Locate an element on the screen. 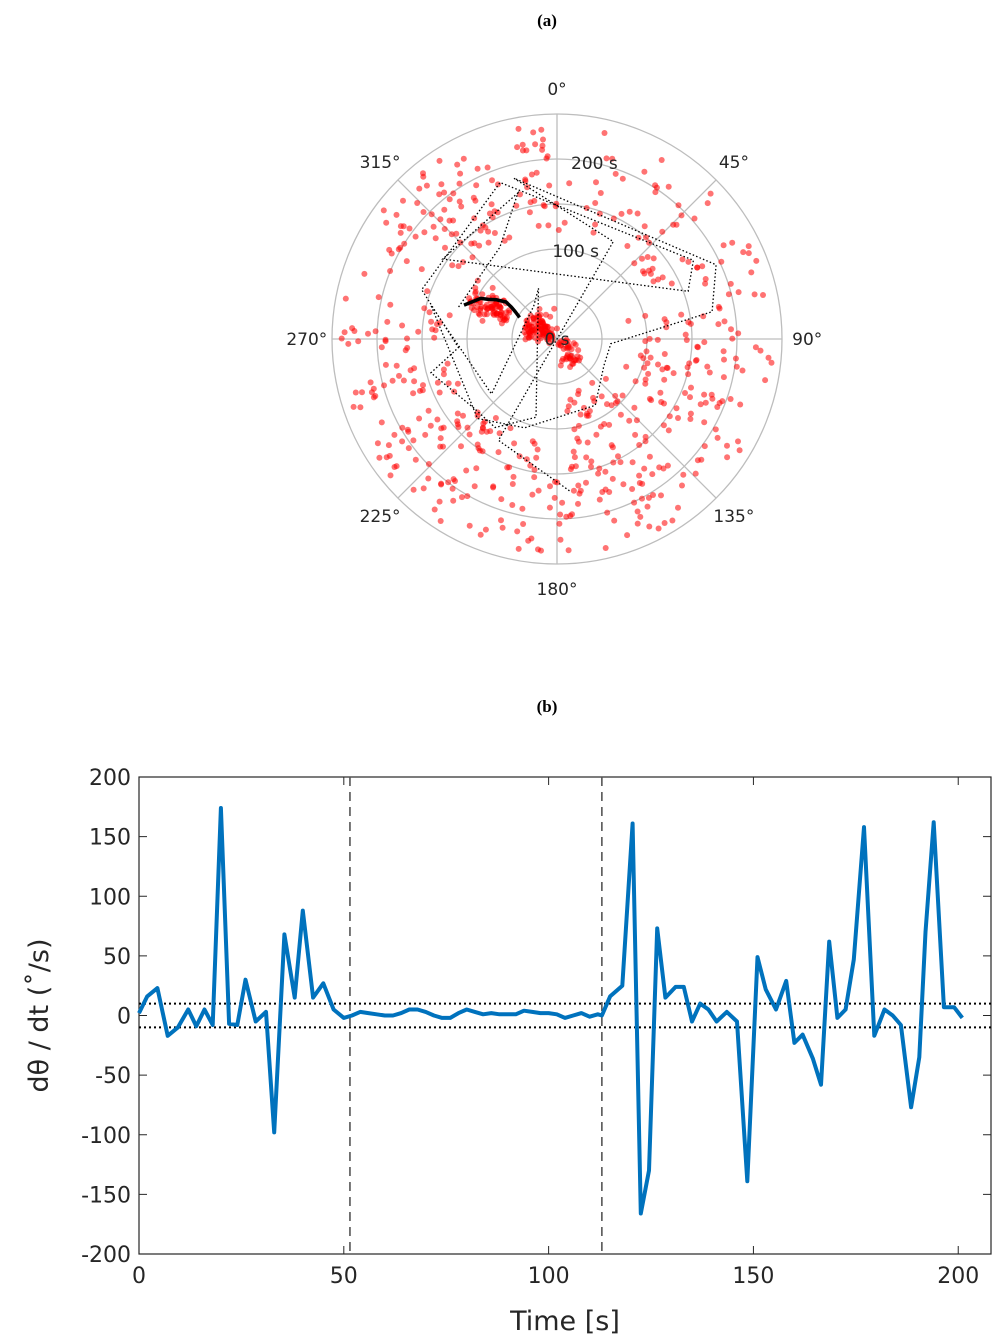 The height and width of the screenshot is (1339, 993). panel-b-label: (b) is located at coordinates (547, 706).